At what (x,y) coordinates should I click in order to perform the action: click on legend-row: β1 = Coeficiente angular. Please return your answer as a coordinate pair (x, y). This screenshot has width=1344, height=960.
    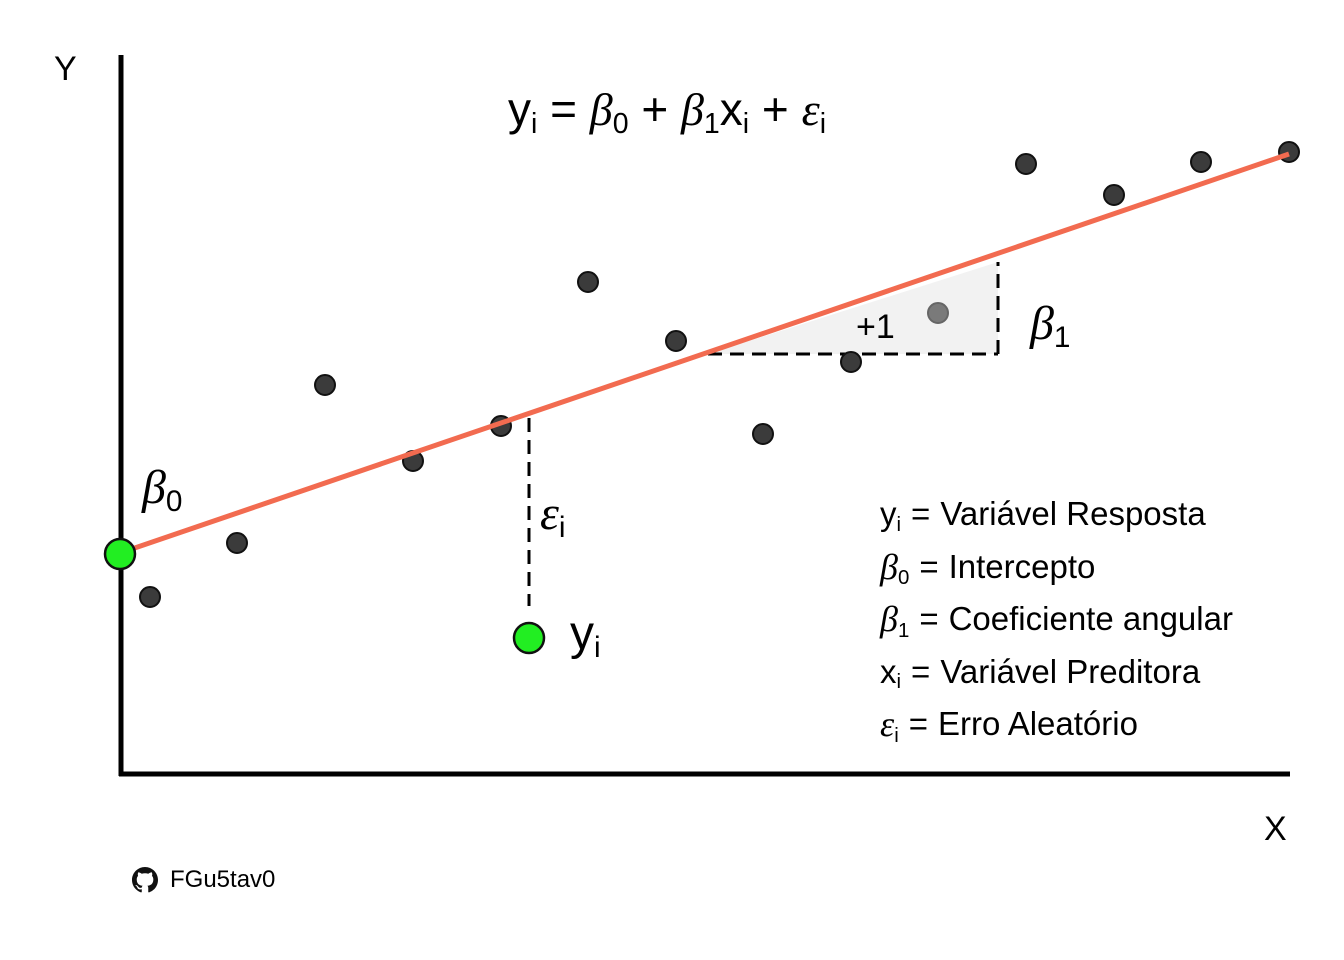
    Looking at the image, I should click on (1056, 619).